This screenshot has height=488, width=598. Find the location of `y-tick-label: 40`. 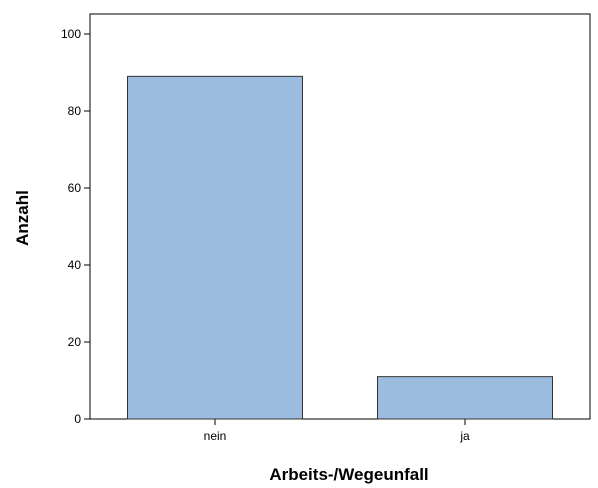

y-tick-label: 40 is located at coordinates (75, 265).